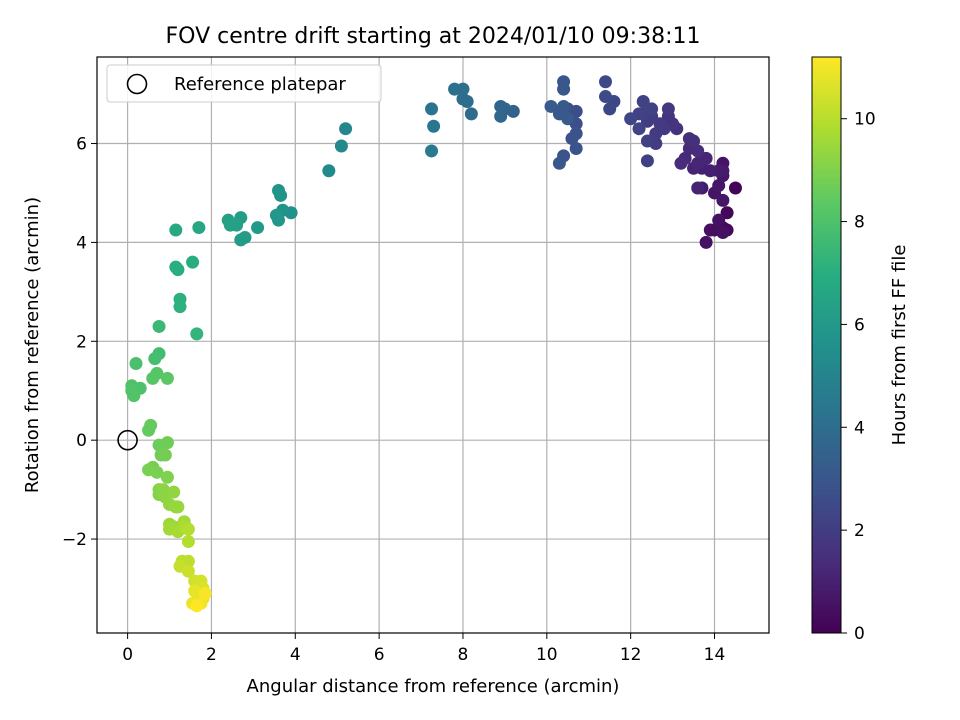 The height and width of the screenshot is (720, 960). What do you see at coordinates (859, 634) in the screenshot?
I see `colorbar-tick-label: 0` at bounding box center [859, 634].